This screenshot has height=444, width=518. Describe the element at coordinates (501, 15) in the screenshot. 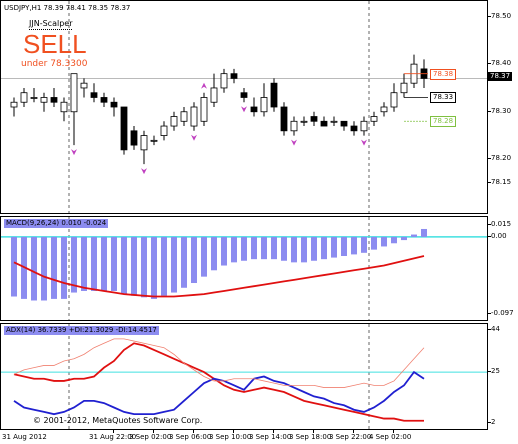

I see `price-tick-label: 78.50` at that location.